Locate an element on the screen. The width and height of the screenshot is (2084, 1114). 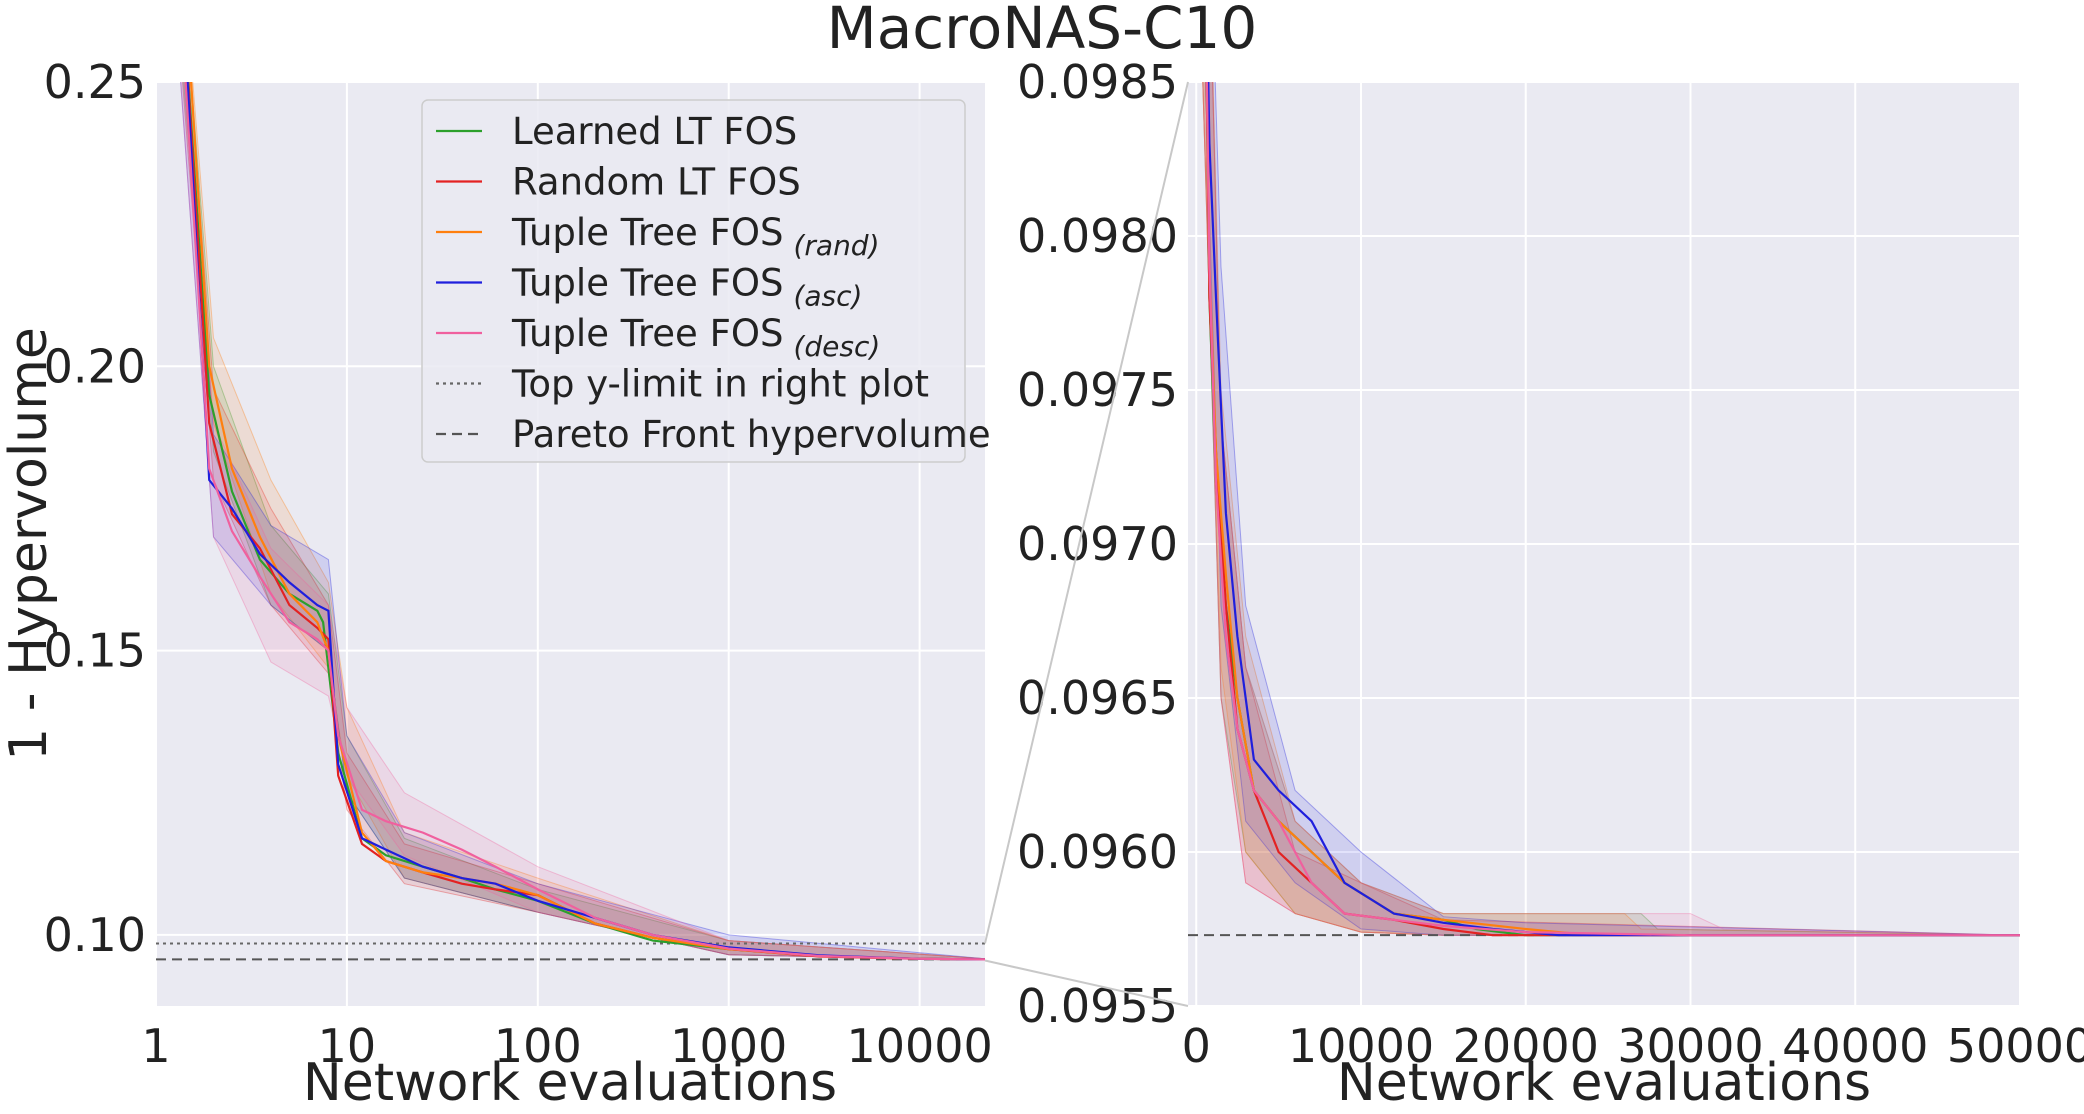
x-tick-label: 30000 is located at coordinates (1690, 1046).